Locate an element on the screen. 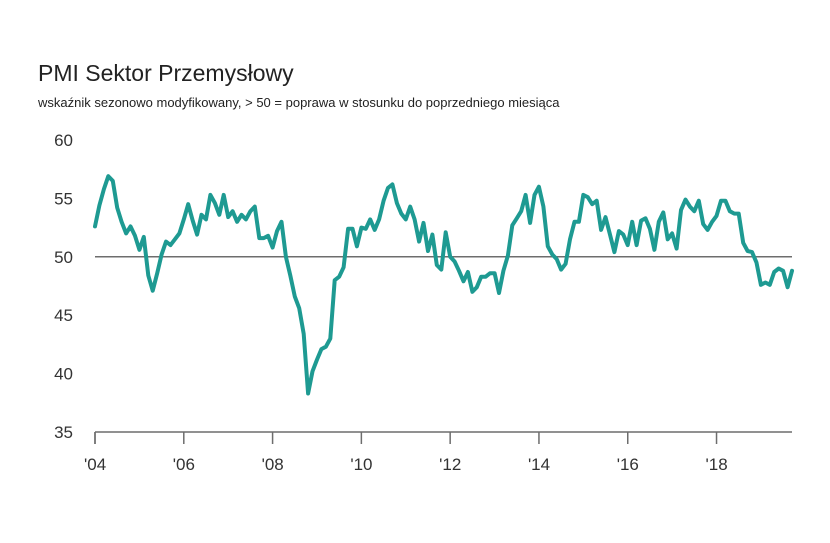 The width and height of the screenshot is (830, 543). x-tick-label: '16 is located at coordinates (628, 464).